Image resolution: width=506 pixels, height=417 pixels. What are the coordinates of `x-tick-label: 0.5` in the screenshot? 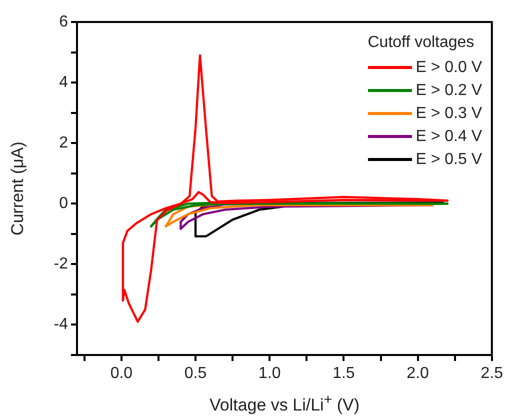 It's located at (195, 373).